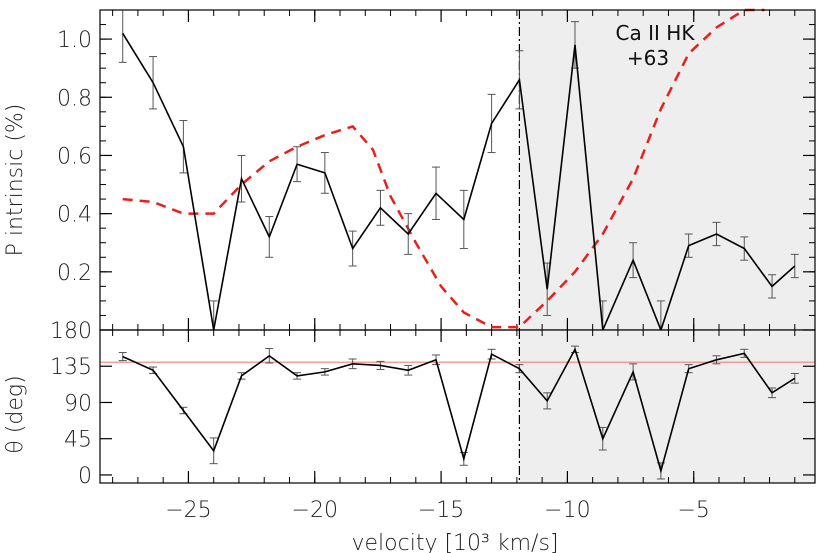 This screenshot has width=830, height=553. What do you see at coordinates (71, 367) in the screenshot?
I see `bottom-y-tick-label: 135` at bounding box center [71, 367].